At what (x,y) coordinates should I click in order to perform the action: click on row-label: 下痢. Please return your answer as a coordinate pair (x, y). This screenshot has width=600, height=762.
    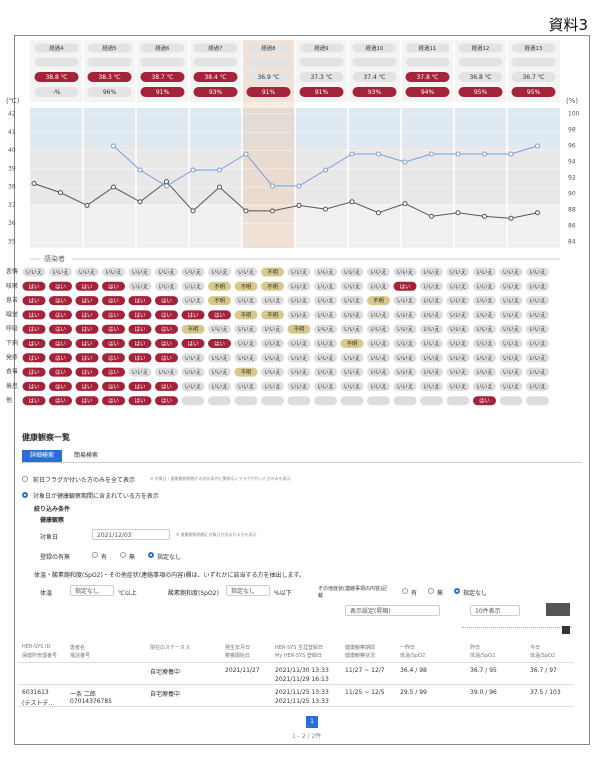
    Looking at the image, I should click on (12, 343).